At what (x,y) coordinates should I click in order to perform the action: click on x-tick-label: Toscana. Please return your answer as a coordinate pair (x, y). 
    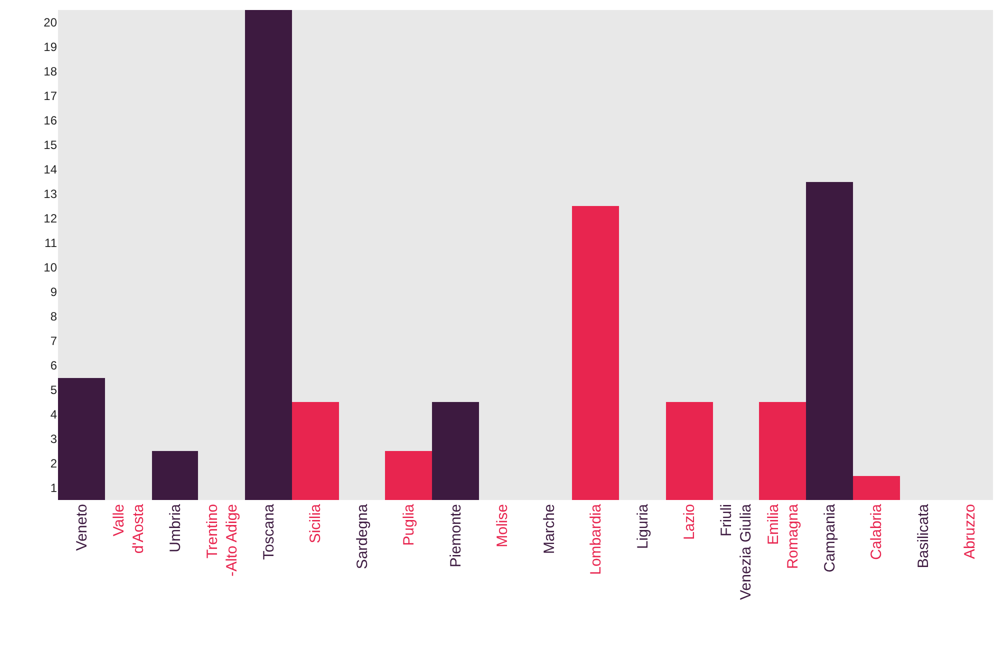
    Looking at the image, I should click on (269, 531).